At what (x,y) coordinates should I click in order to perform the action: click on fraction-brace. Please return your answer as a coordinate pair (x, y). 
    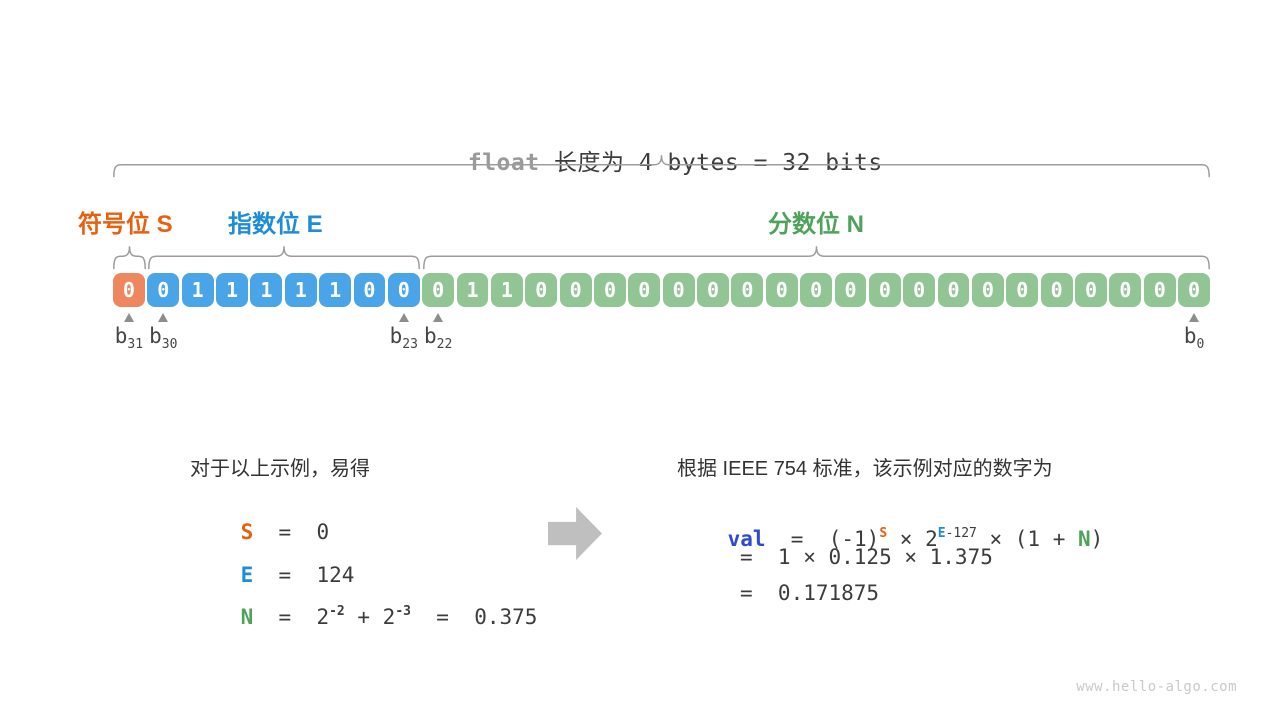
    Looking at the image, I should click on (816, 258).